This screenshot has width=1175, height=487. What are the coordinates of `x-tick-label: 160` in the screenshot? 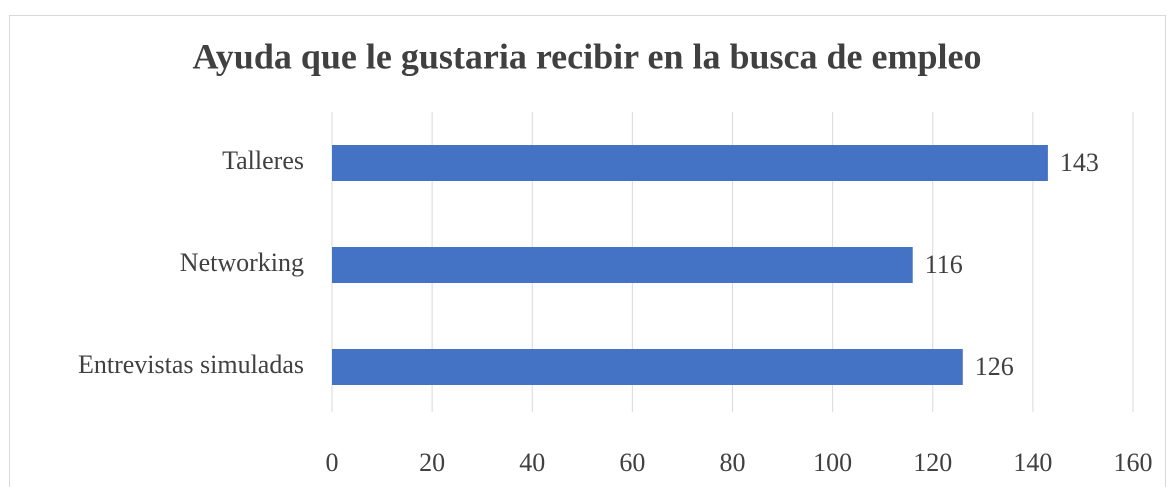 It's located at (1133, 462).